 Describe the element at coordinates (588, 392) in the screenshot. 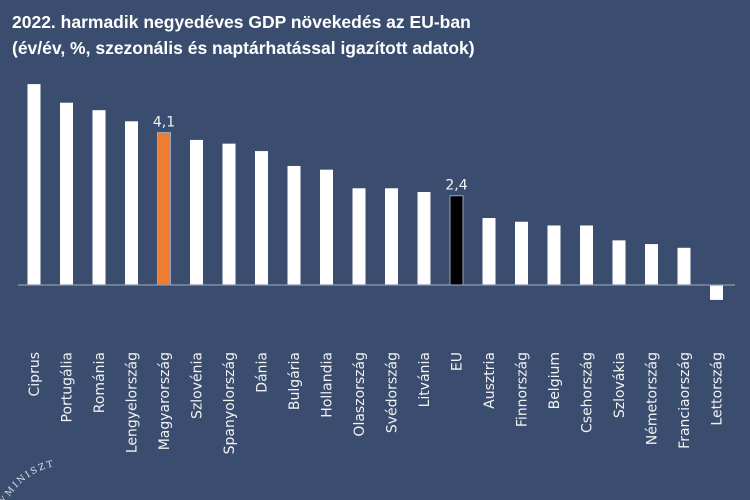

I see `category-label: Csehország` at that location.